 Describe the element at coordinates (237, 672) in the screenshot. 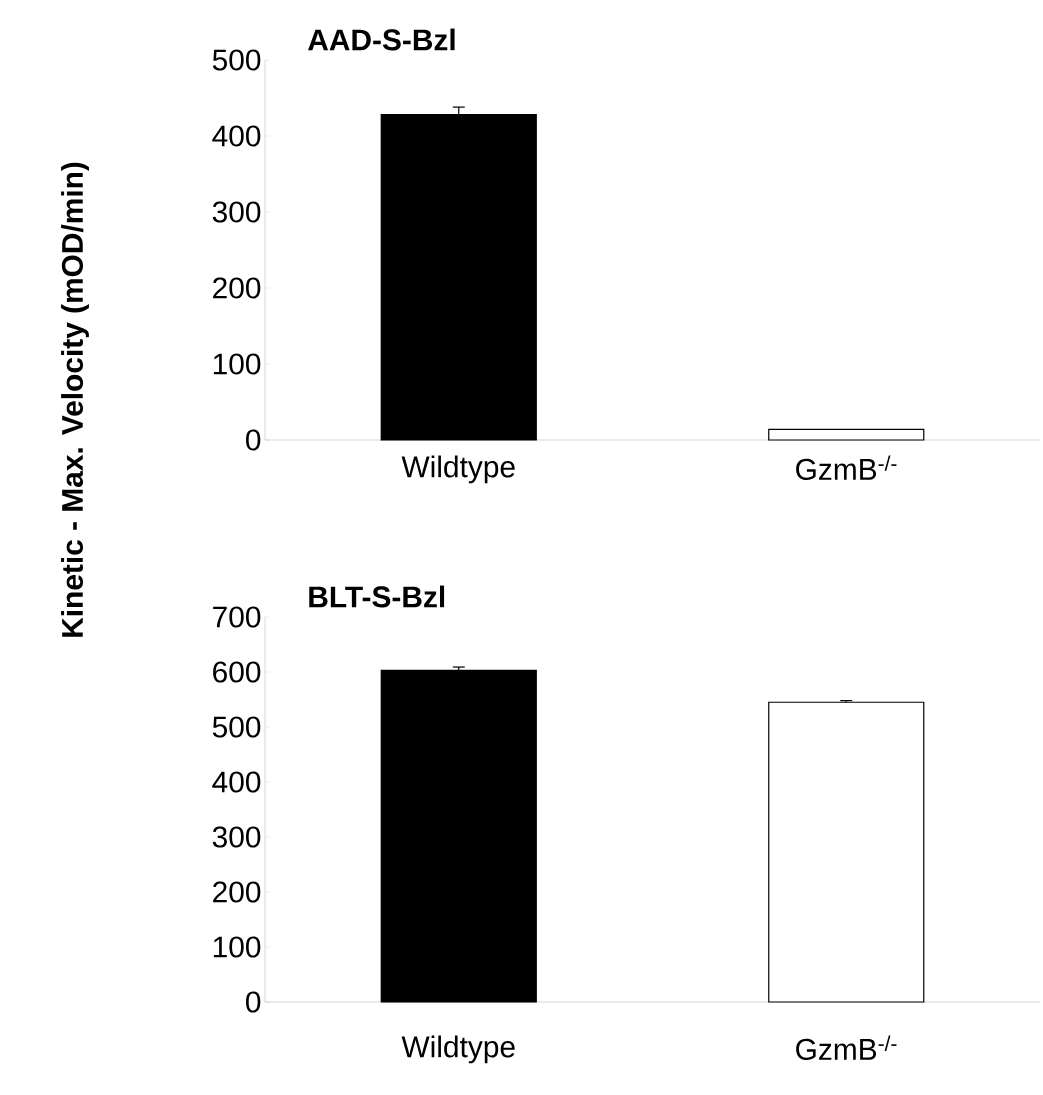

I see `y-tick-label: 600` at that location.